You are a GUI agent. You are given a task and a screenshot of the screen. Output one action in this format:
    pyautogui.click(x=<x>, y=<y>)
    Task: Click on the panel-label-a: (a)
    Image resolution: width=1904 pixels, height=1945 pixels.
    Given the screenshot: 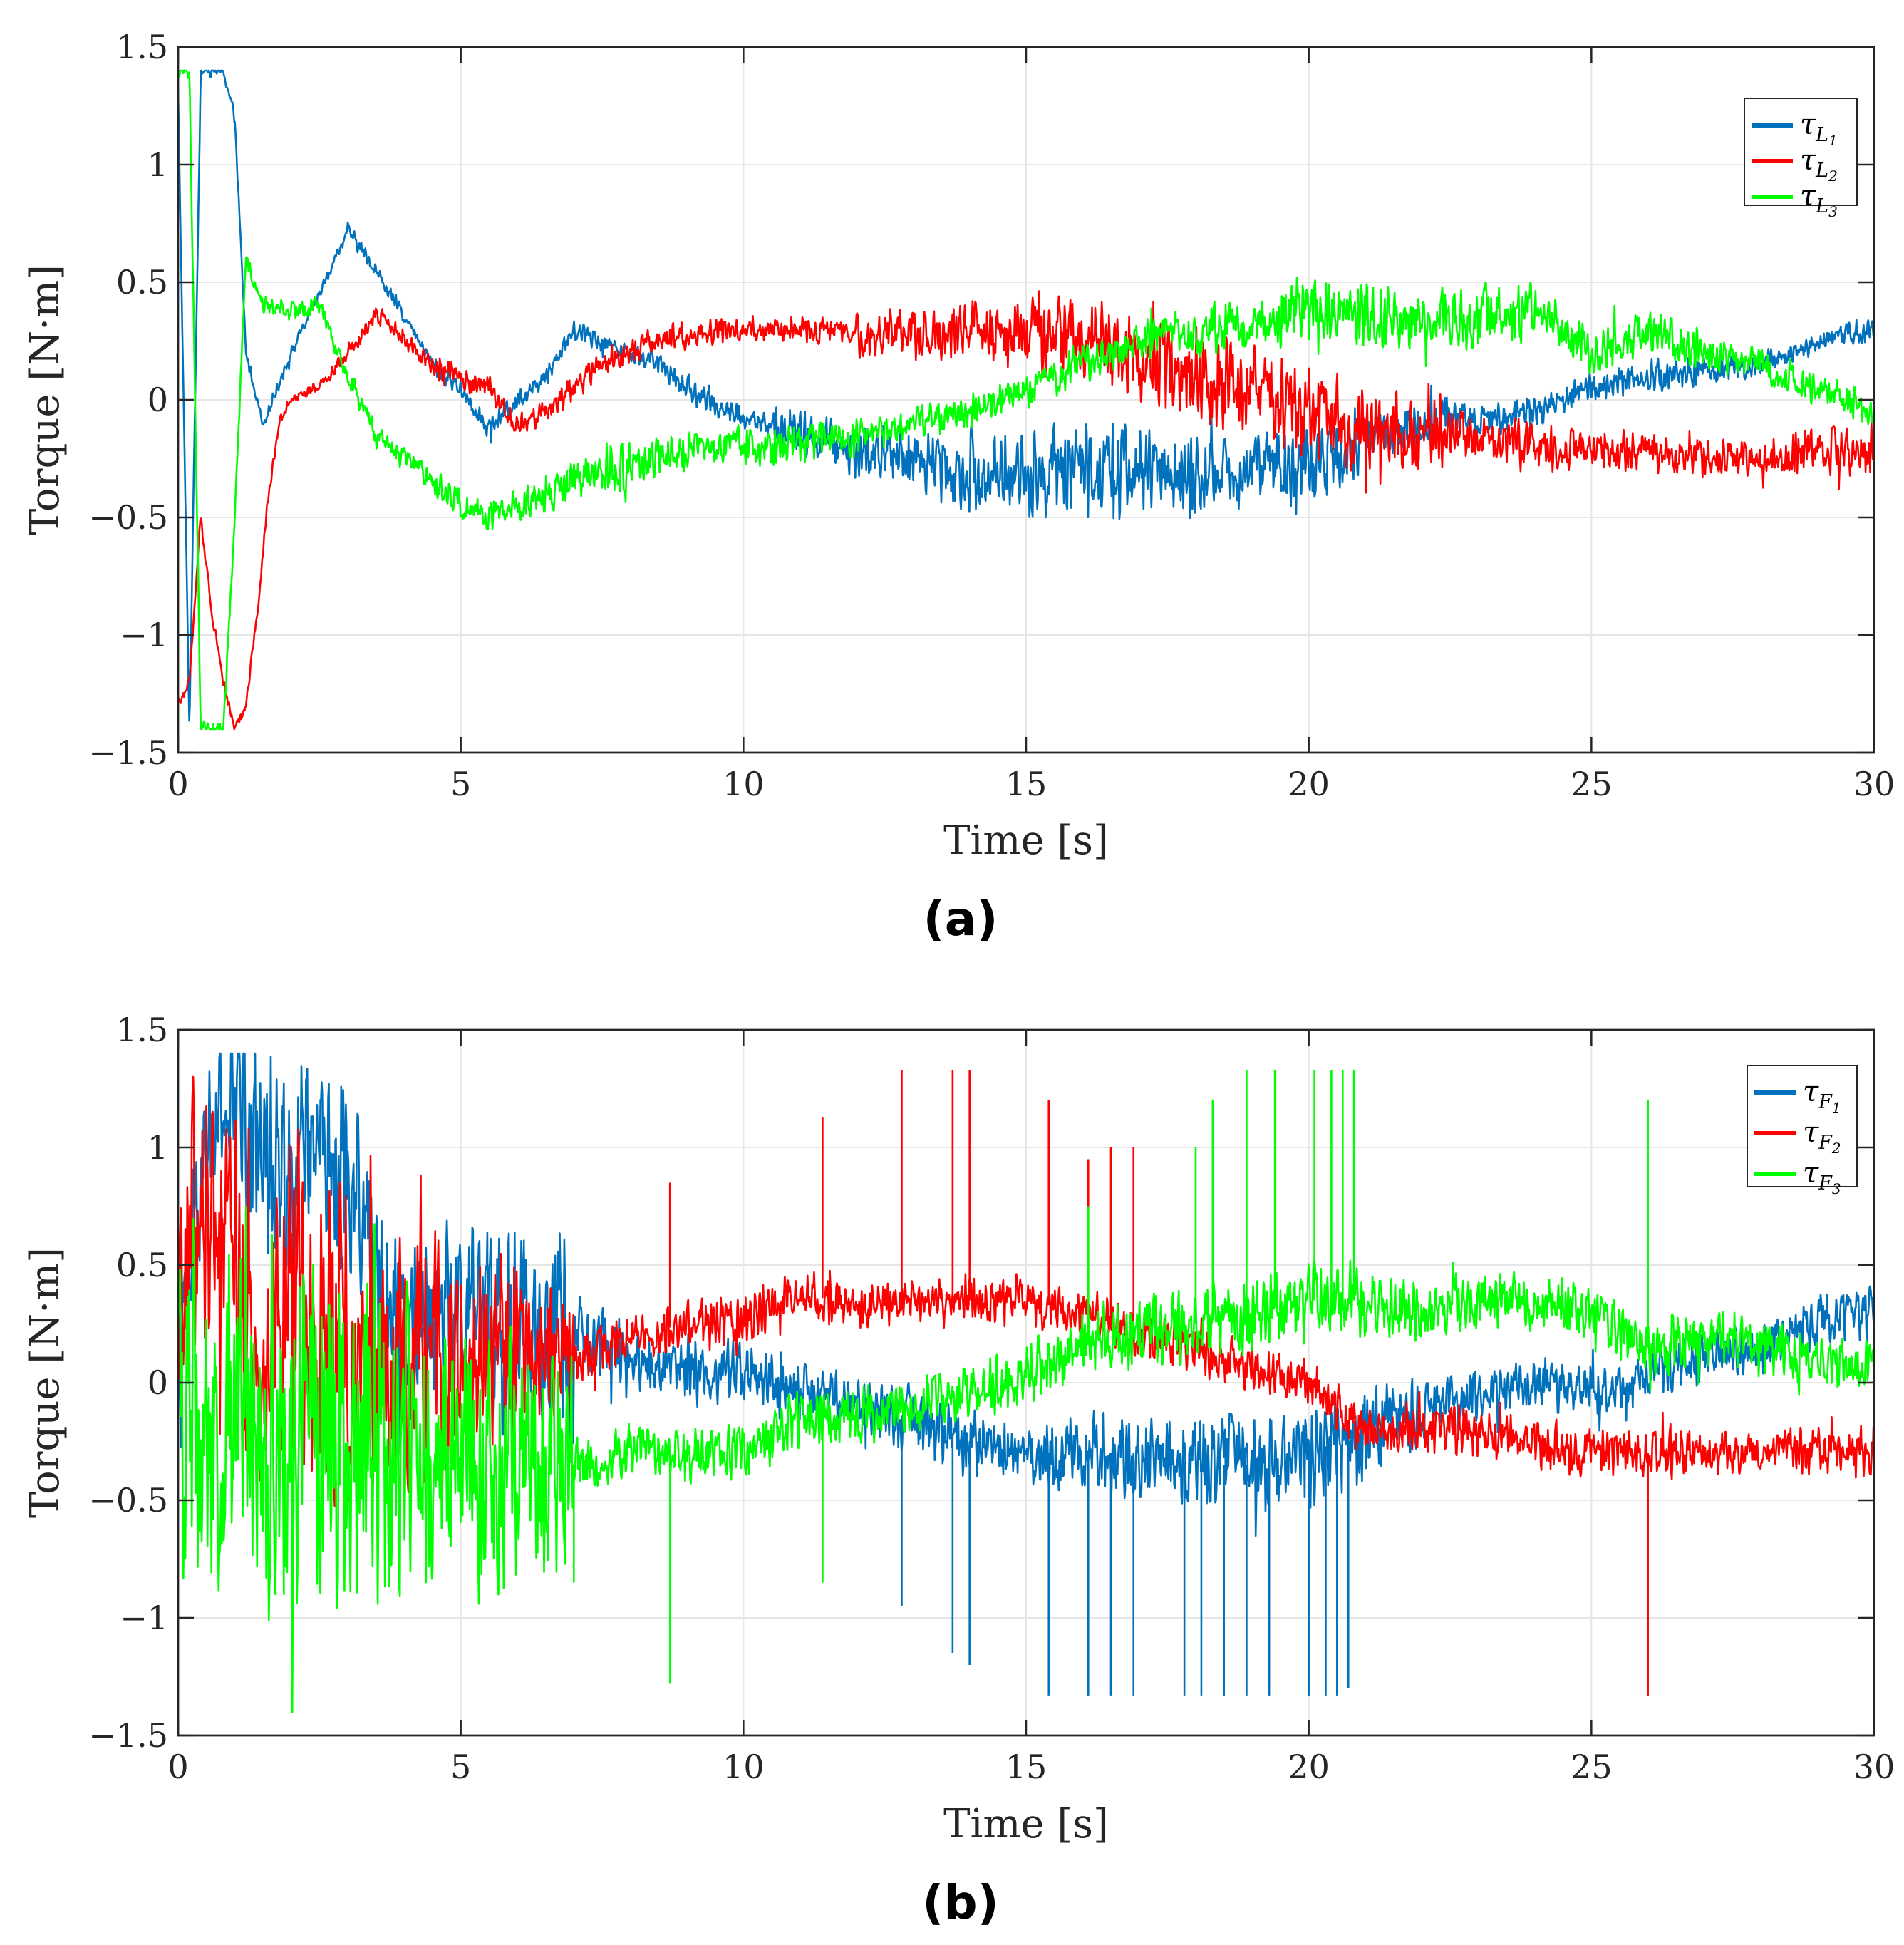 What is the action you would take?
    pyautogui.click(x=960, y=919)
    